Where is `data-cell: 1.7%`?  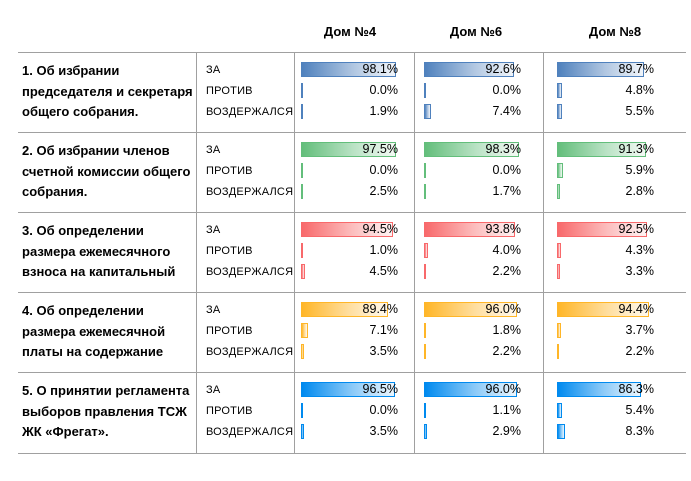
data-cell: 1.7% is located at coordinates (472, 191).